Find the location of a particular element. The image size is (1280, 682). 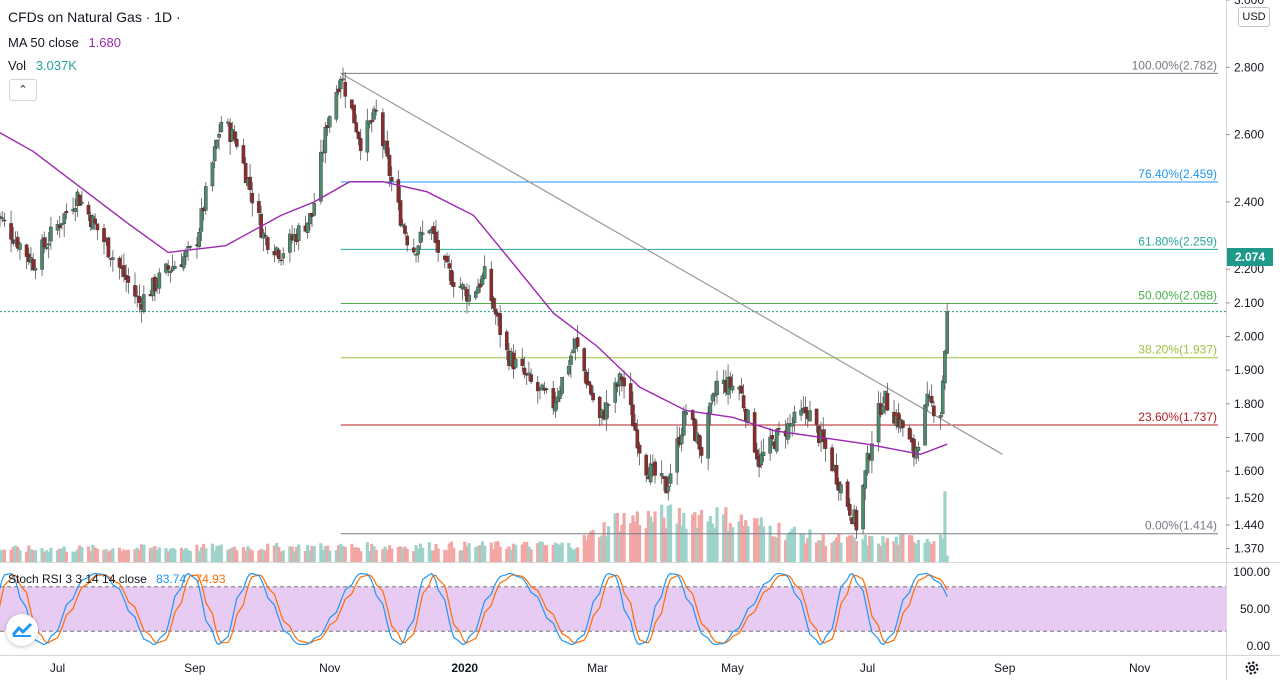

tradingview-logo-icon is located at coordinates (22, 630).